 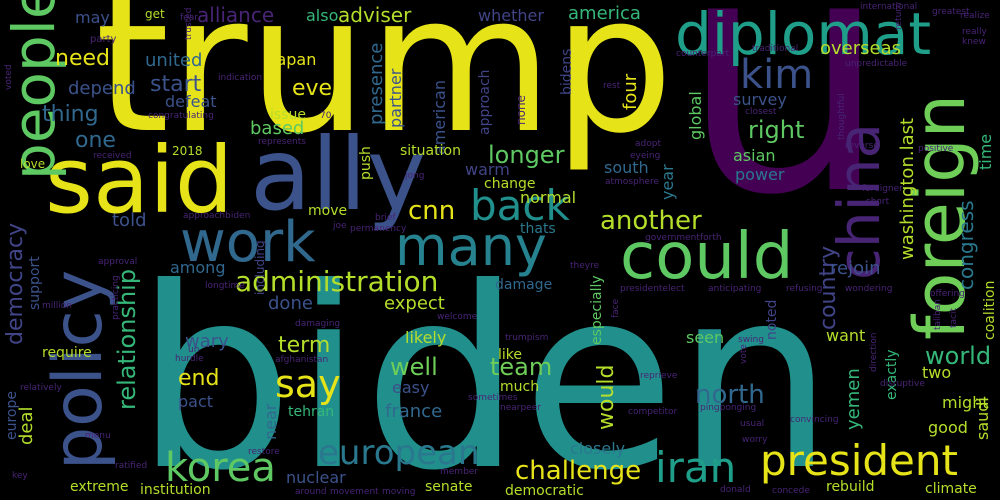 I want to click on word-japan: japan, so click(x=294, y=59).